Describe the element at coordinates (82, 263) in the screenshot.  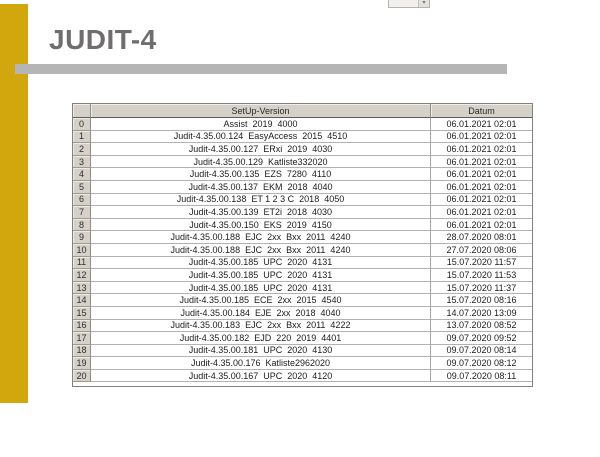
I see `row-index-cell: 11` at that location.